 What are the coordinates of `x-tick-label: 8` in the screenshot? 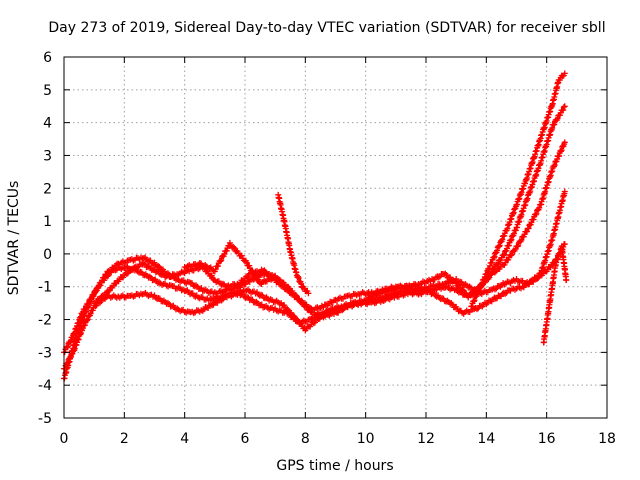 It's located at (305, 439).